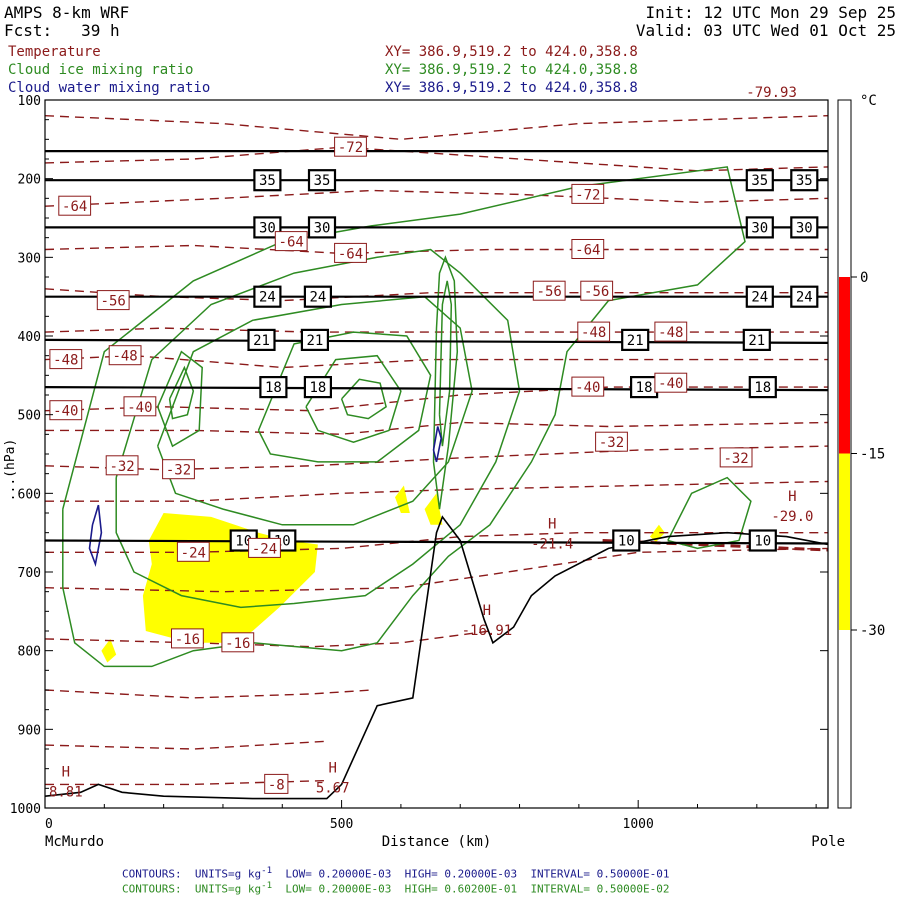  I want to click on fcst-value: 39 h, so click(100, 30).